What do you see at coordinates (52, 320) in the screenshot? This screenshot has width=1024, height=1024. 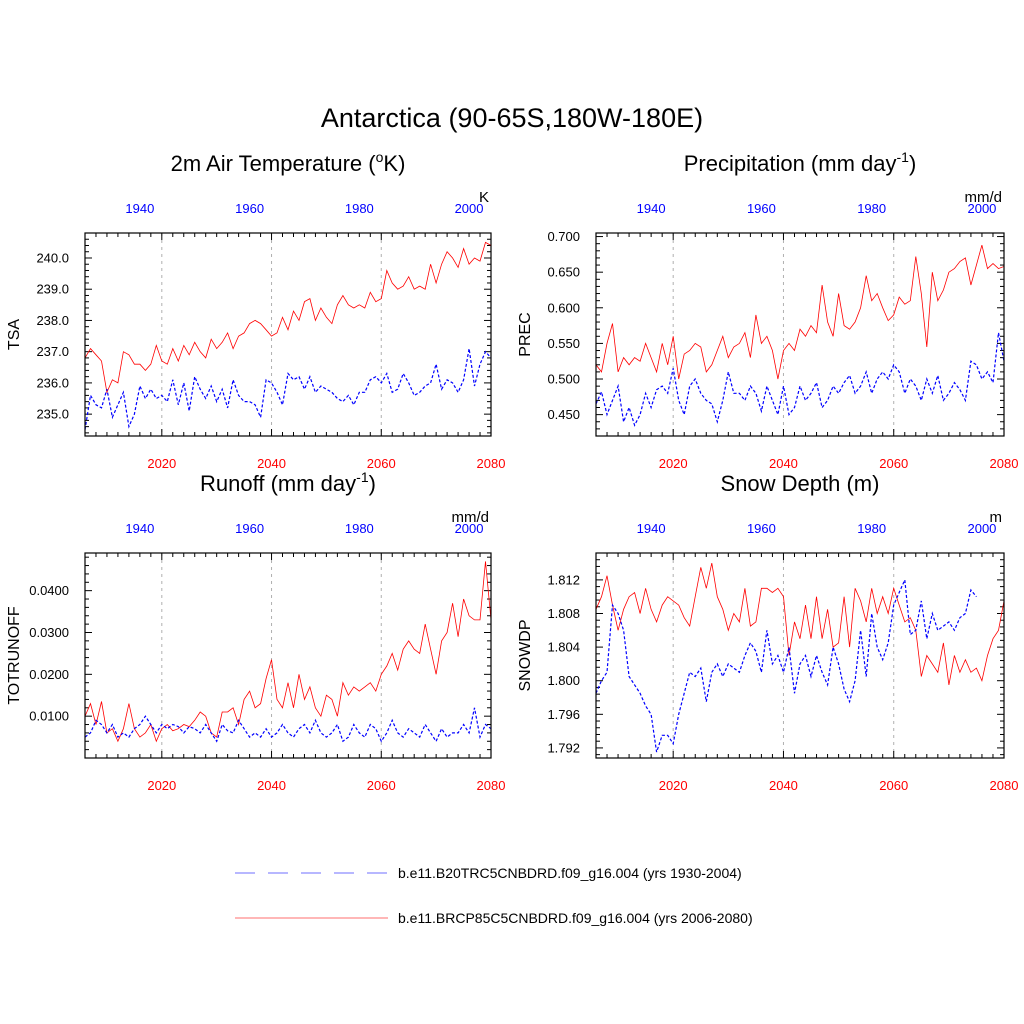 I see `y-tick-label: 238.0` at bounding box center [52, 320].